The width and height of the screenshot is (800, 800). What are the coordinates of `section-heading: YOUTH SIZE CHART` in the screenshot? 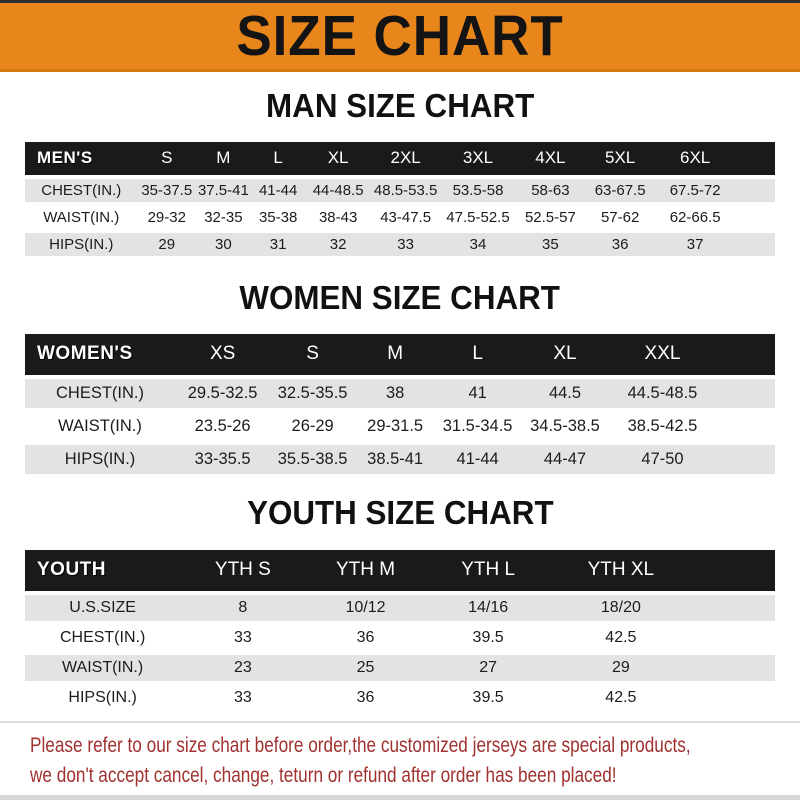 It's located at (400, 512).